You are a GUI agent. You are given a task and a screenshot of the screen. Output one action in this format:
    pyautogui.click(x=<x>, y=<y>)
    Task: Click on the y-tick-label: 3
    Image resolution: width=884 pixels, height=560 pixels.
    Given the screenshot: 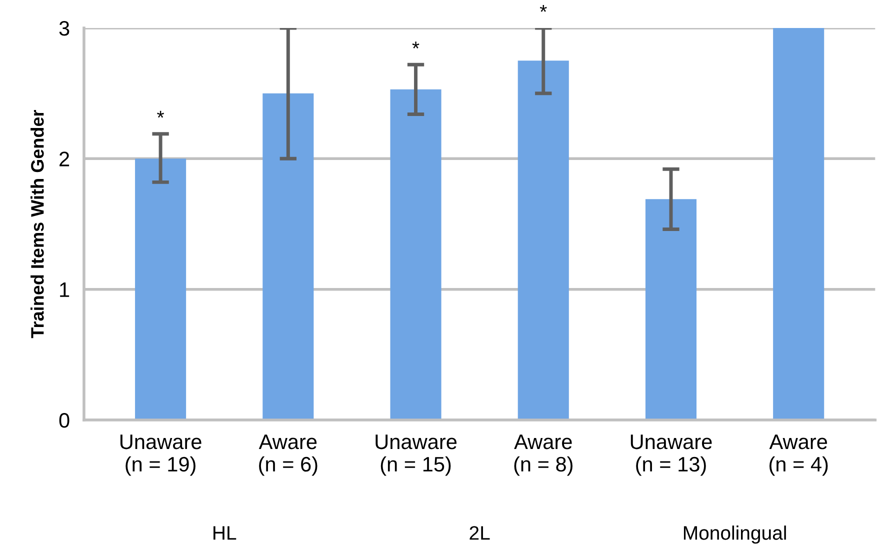 What is the action you would take?
    pyautogui.click(x=64, y=28)
    